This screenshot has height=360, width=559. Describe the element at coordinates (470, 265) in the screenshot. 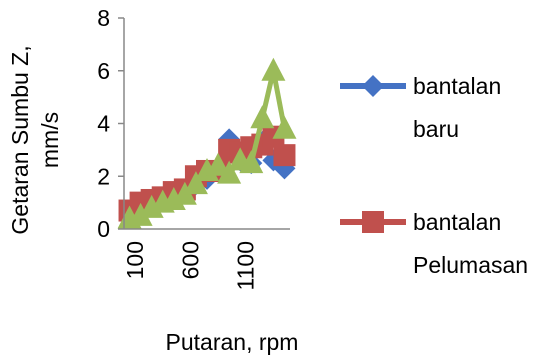

I see `legend-label: Pelumasan` at that location.